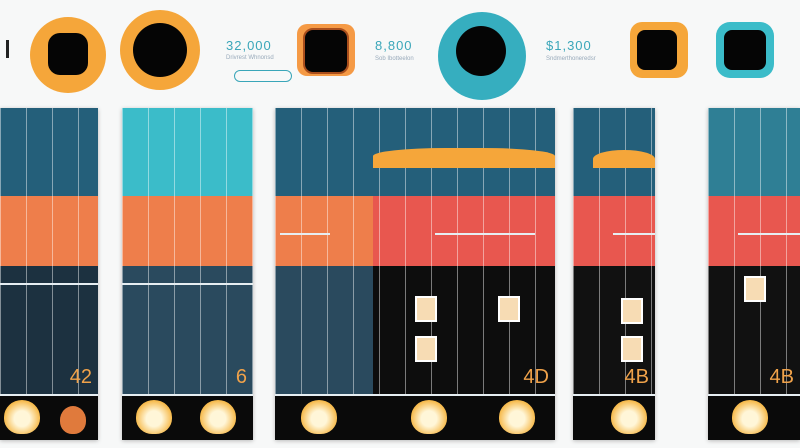  I want to click on stat-value: $1,300, so click(569, 45).